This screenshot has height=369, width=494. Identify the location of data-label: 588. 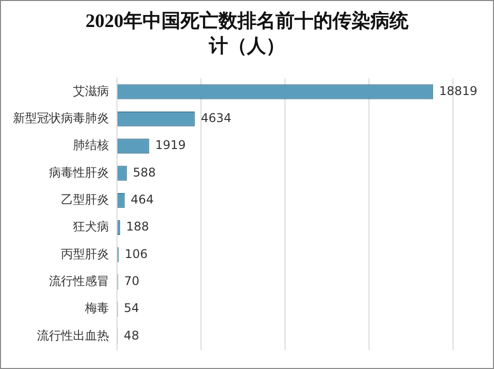
(144, 172).